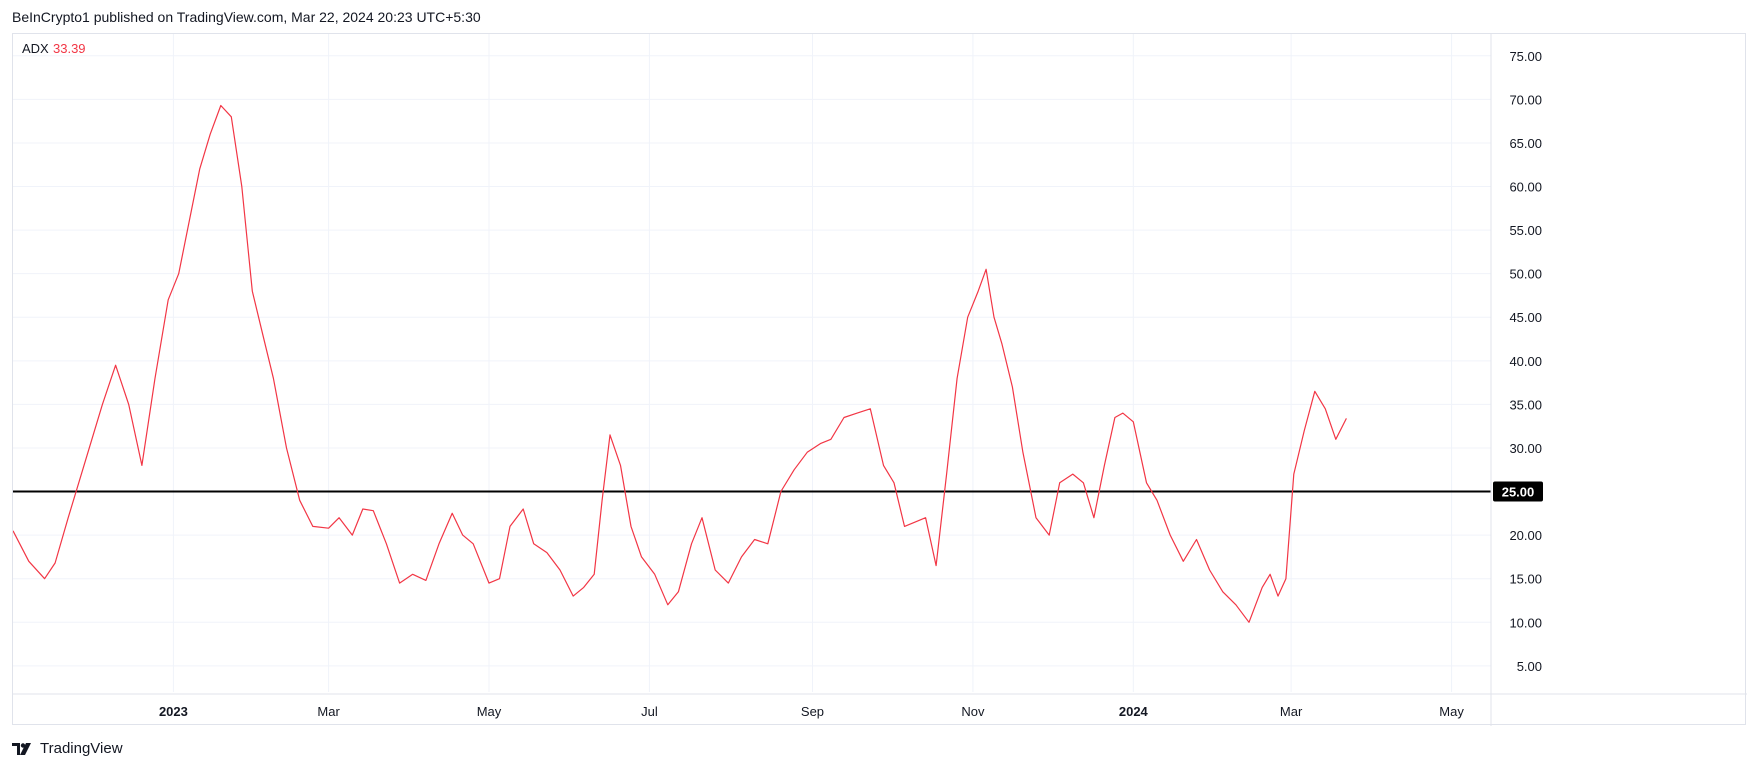 This screenshot has height=771, width=1755. What do you see at coordinates (1525, 187) in the screenshot?
I see `y-tick-label: 60.00` at bounding box center [1525, 187].